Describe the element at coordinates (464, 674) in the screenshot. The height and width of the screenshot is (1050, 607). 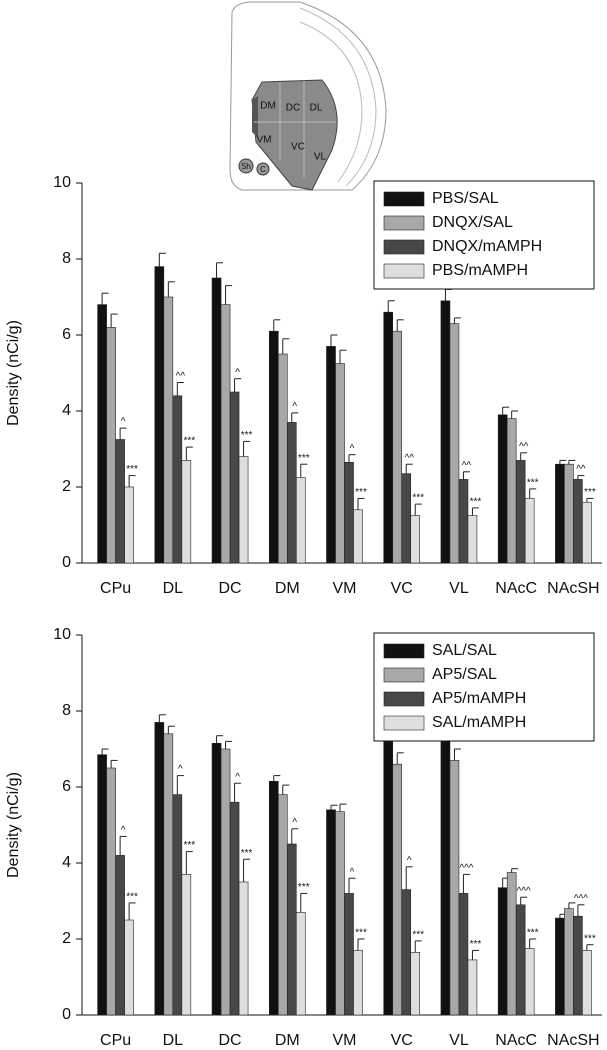
I see `legend-label: AP5/SAL` at that location.